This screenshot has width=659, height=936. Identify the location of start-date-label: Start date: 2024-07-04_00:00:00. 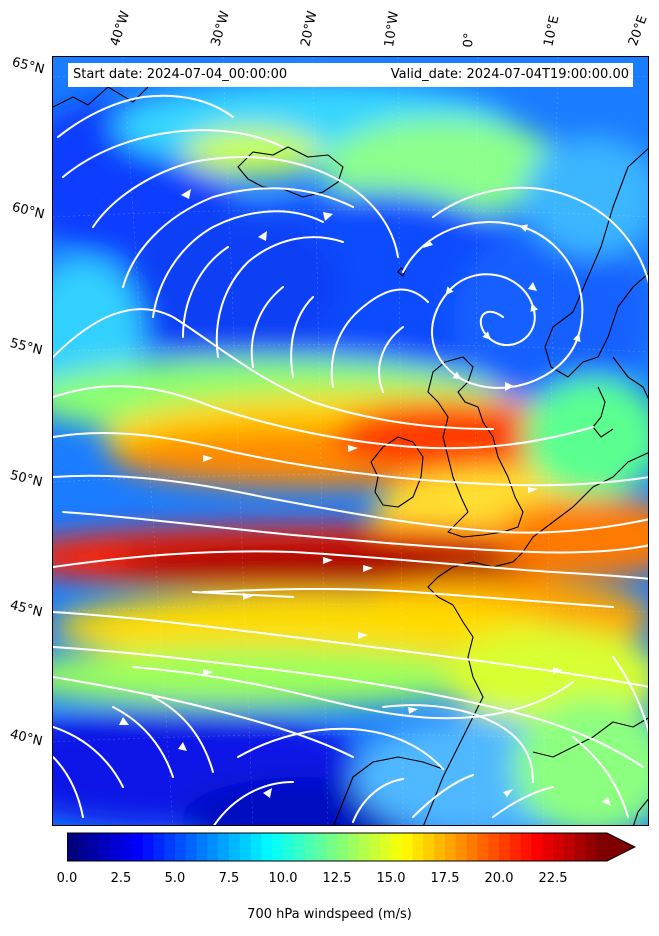
(180, 74).